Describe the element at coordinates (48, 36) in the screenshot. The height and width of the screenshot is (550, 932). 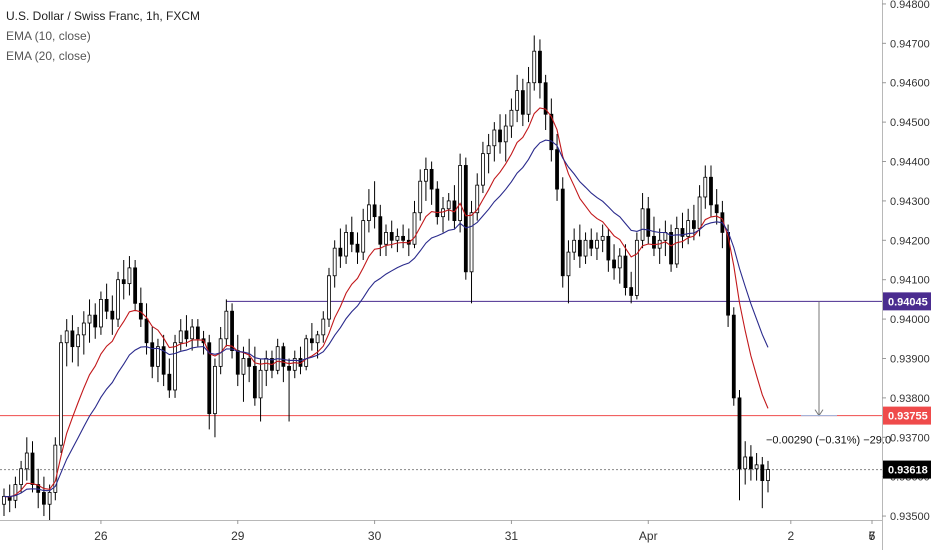
I see `legend-ema-10: EMA (10, close)` at that location.